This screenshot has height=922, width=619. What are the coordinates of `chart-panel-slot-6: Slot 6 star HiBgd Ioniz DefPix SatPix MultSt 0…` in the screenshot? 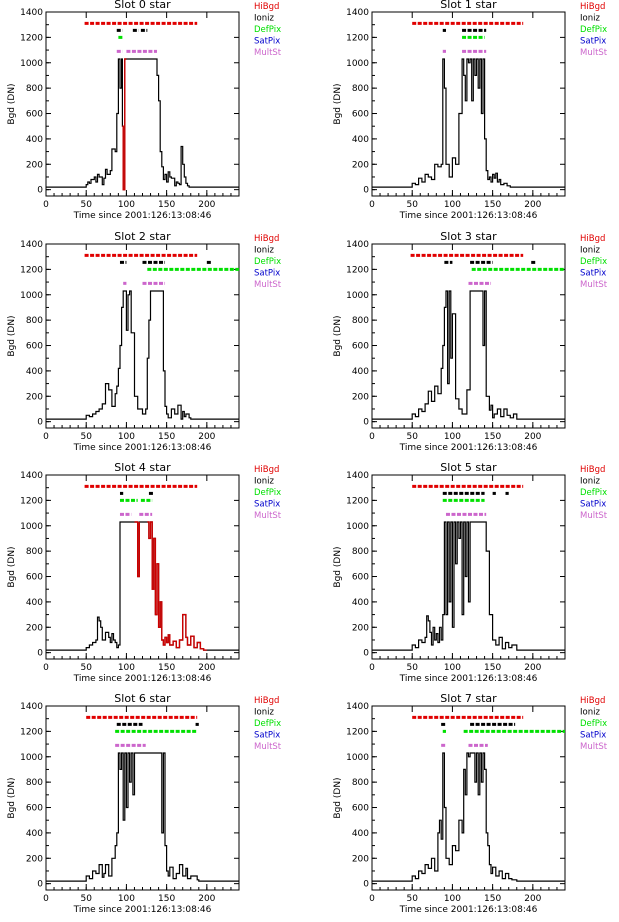 It's located at (154, 807).